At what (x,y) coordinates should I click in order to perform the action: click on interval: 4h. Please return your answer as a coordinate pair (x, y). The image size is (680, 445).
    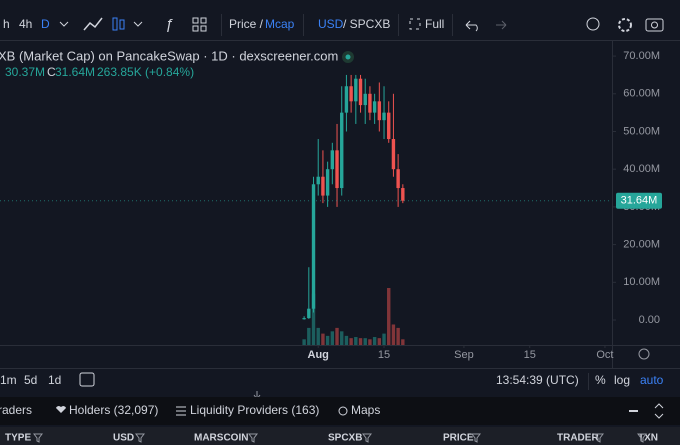
    Looking at the image, I should click on (25, 24).